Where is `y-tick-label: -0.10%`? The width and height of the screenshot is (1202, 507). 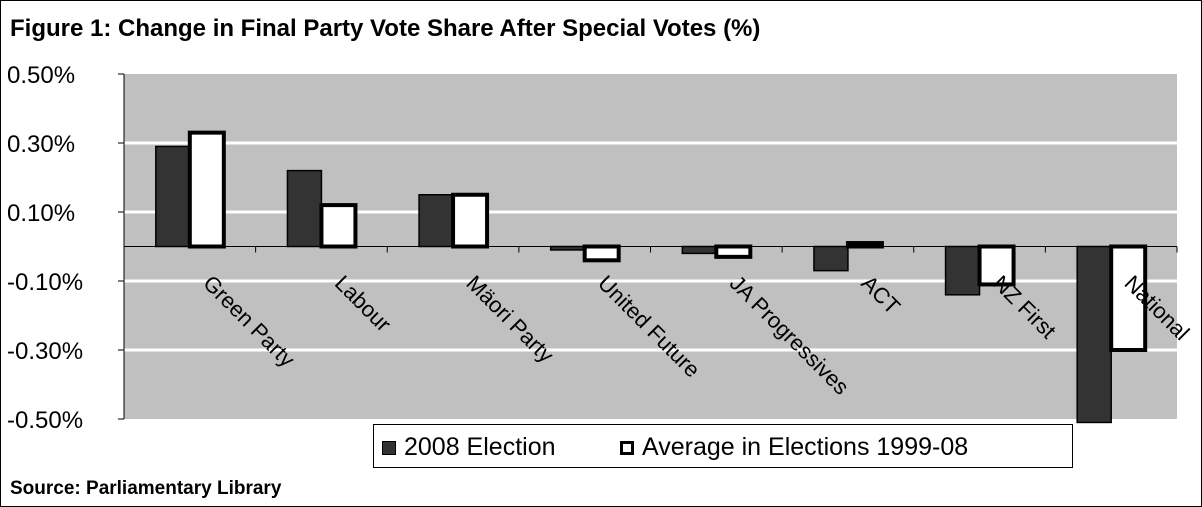 y-tick-label: -0.10% is located at coordinates (45, 282).